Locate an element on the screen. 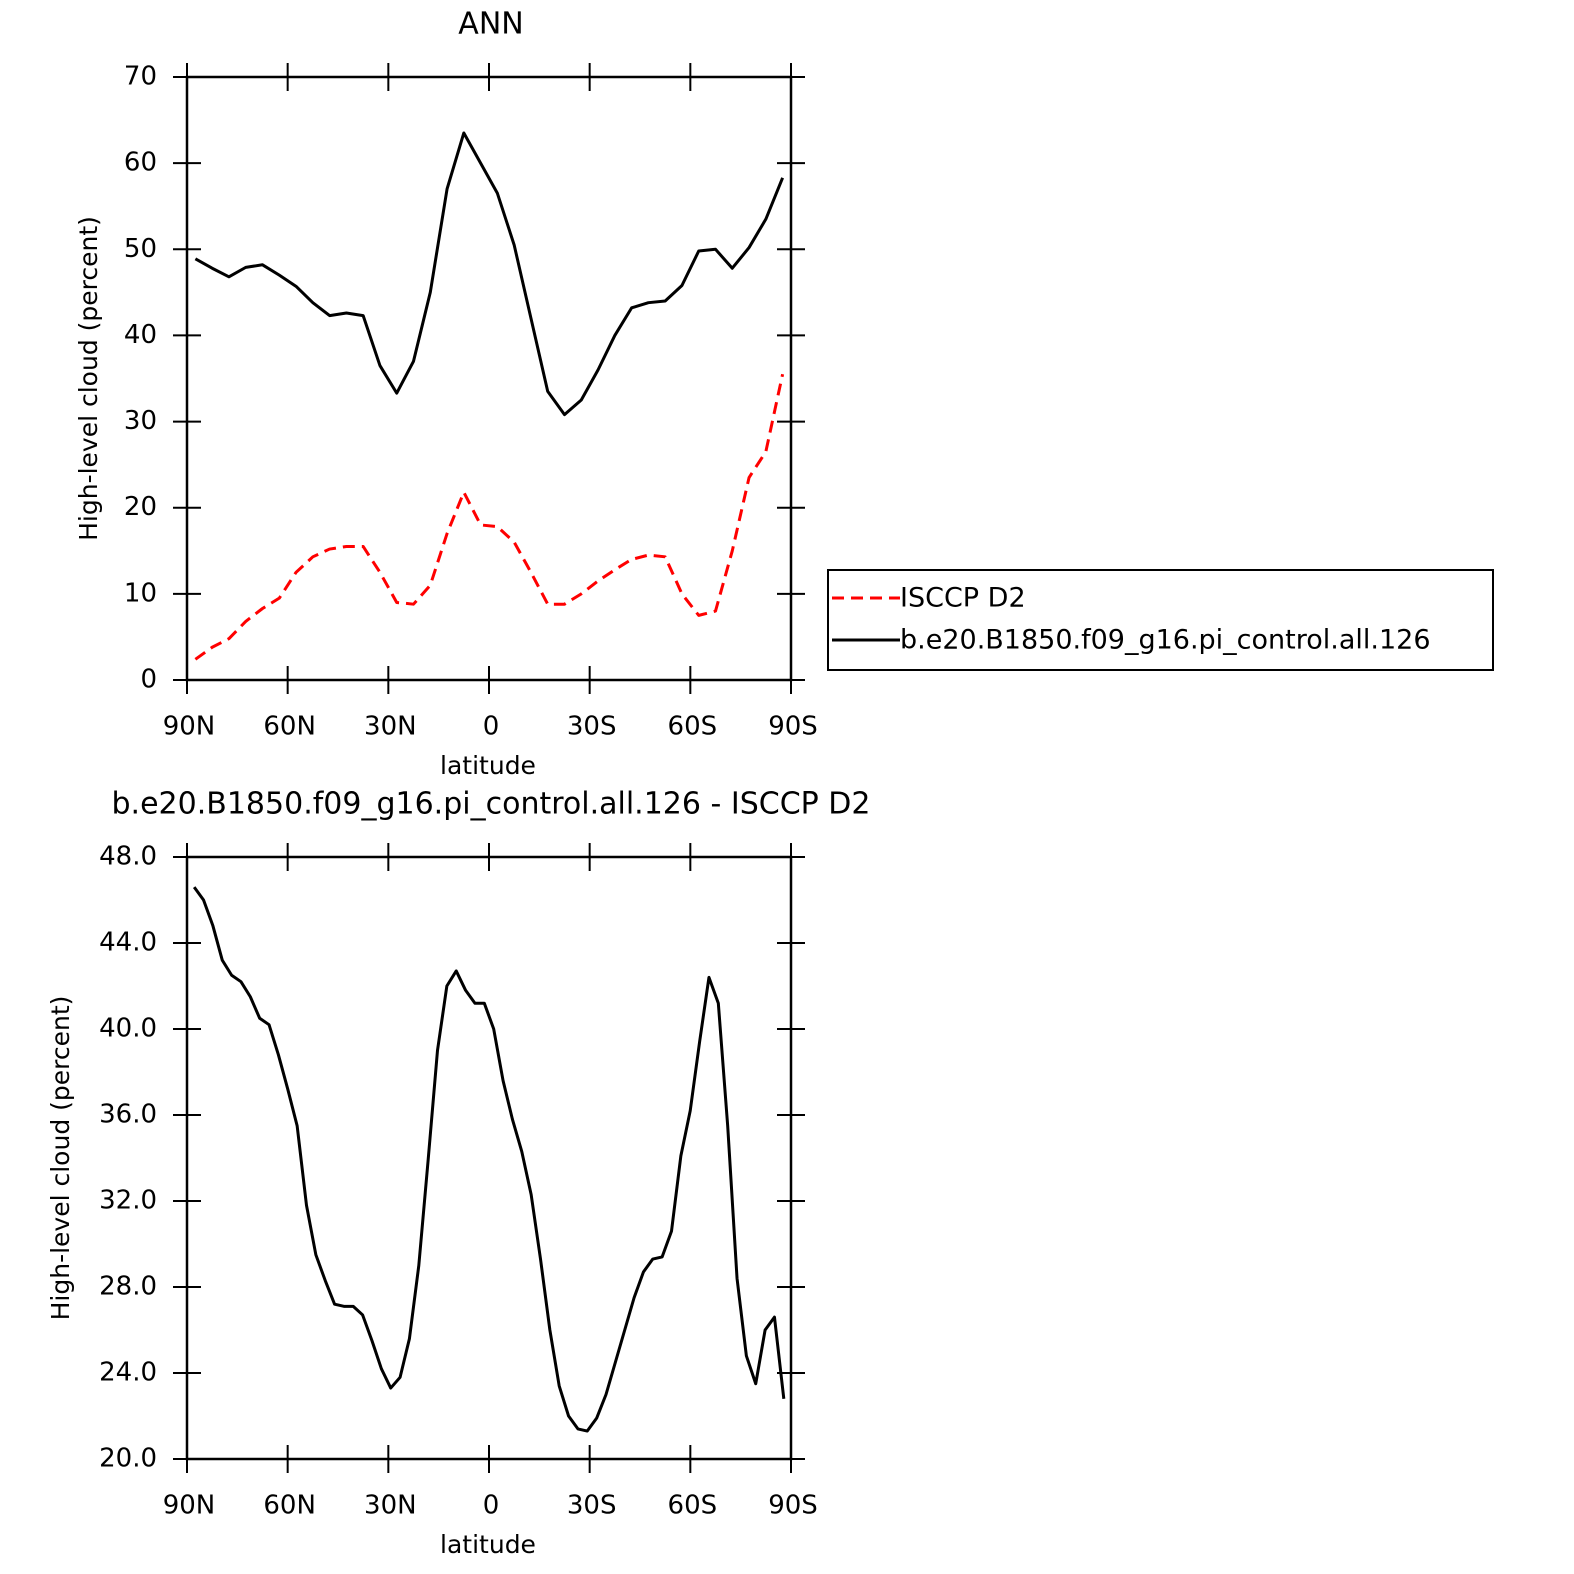 The image size is (1574, 1574). y-tick-label: 40.0 is located at coordinates (128, 1029).